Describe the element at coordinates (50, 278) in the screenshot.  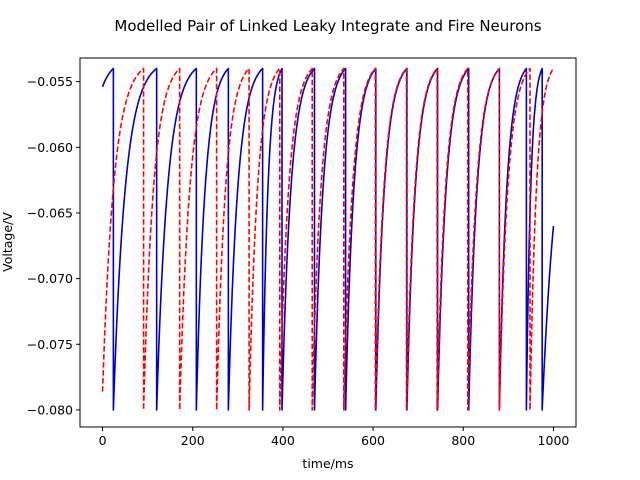
I see `y-tick-label: −0.070` at that location.